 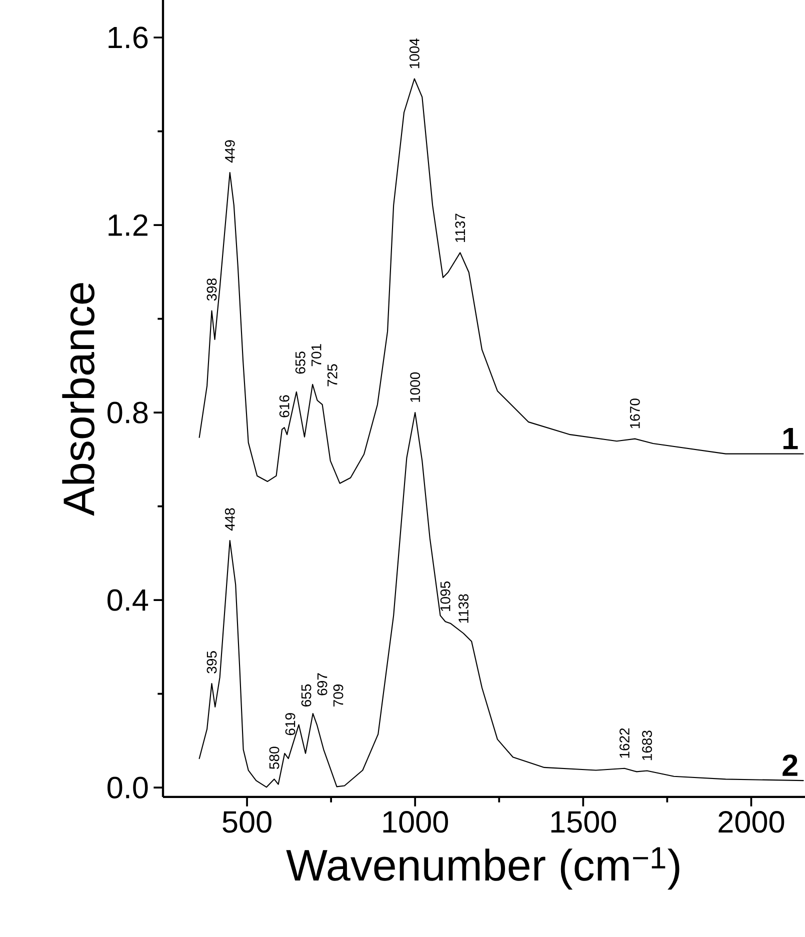 I want to click on x-tick-label: 2000, so click(x=751, y=822).